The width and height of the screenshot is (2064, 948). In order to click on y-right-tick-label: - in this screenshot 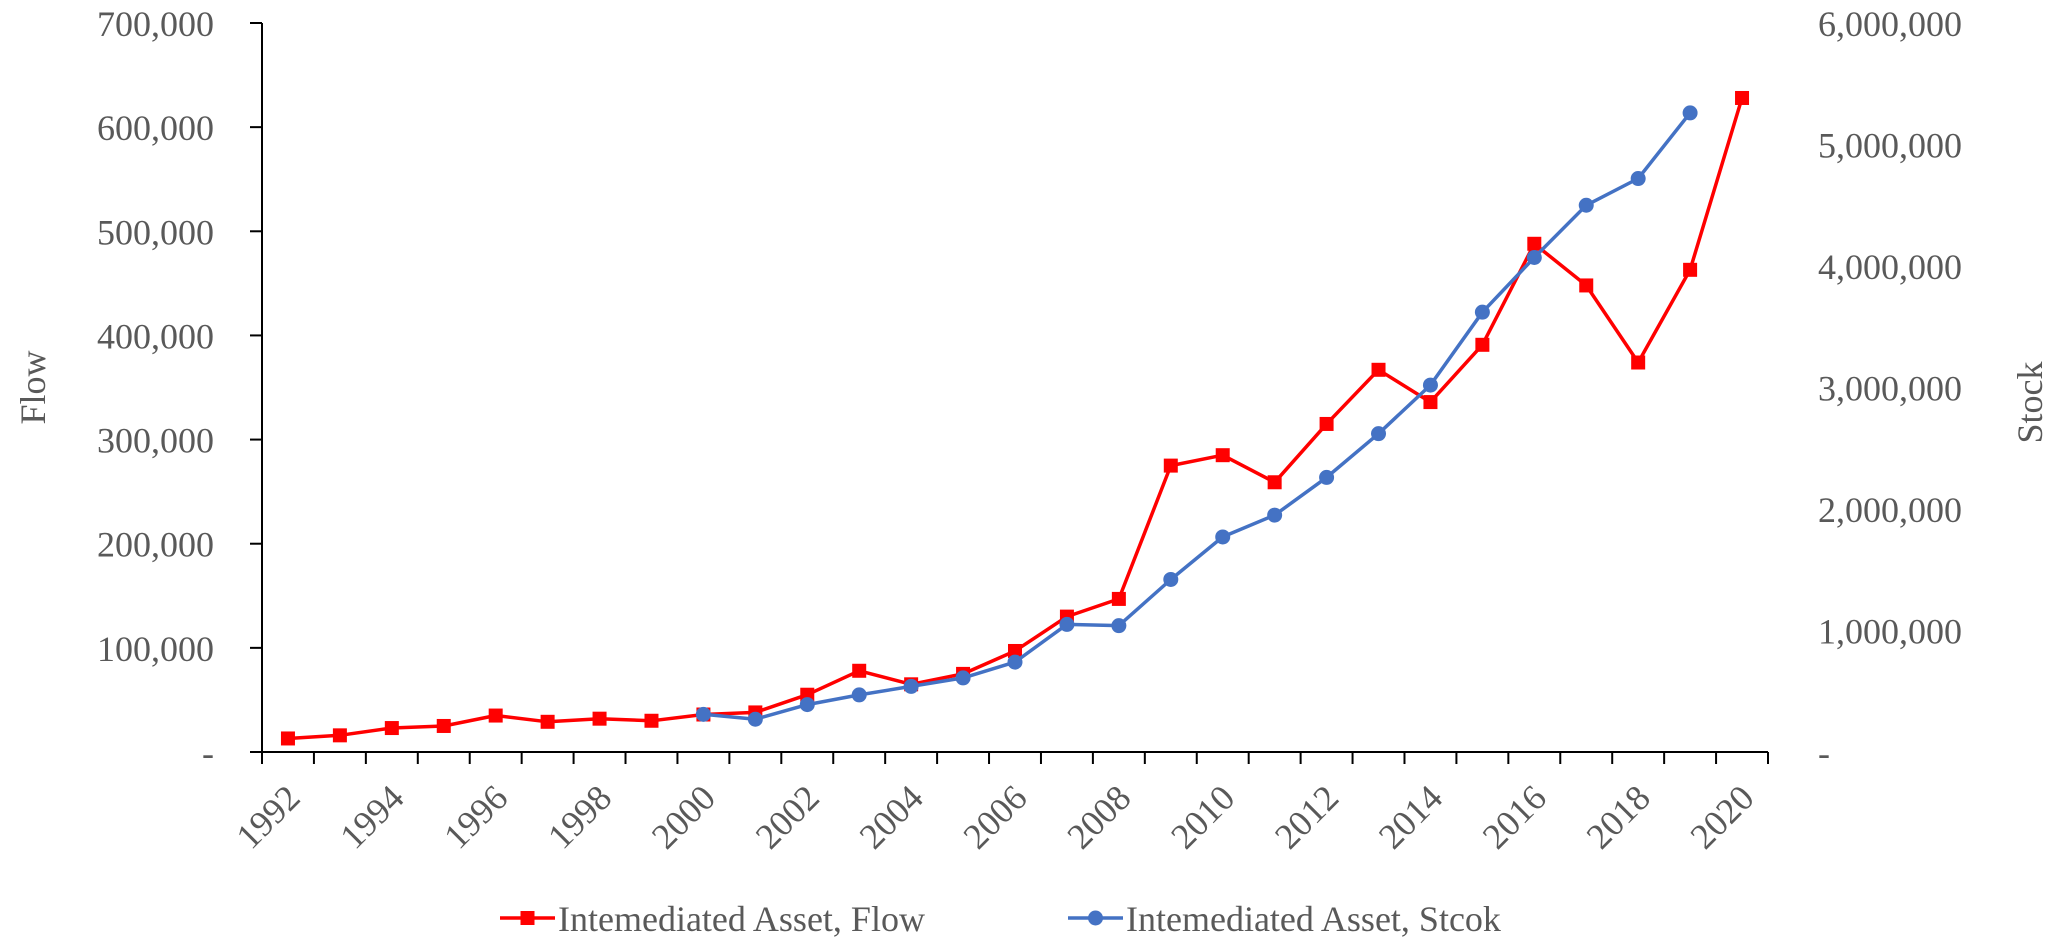, I will do `click(1824, 753)`.